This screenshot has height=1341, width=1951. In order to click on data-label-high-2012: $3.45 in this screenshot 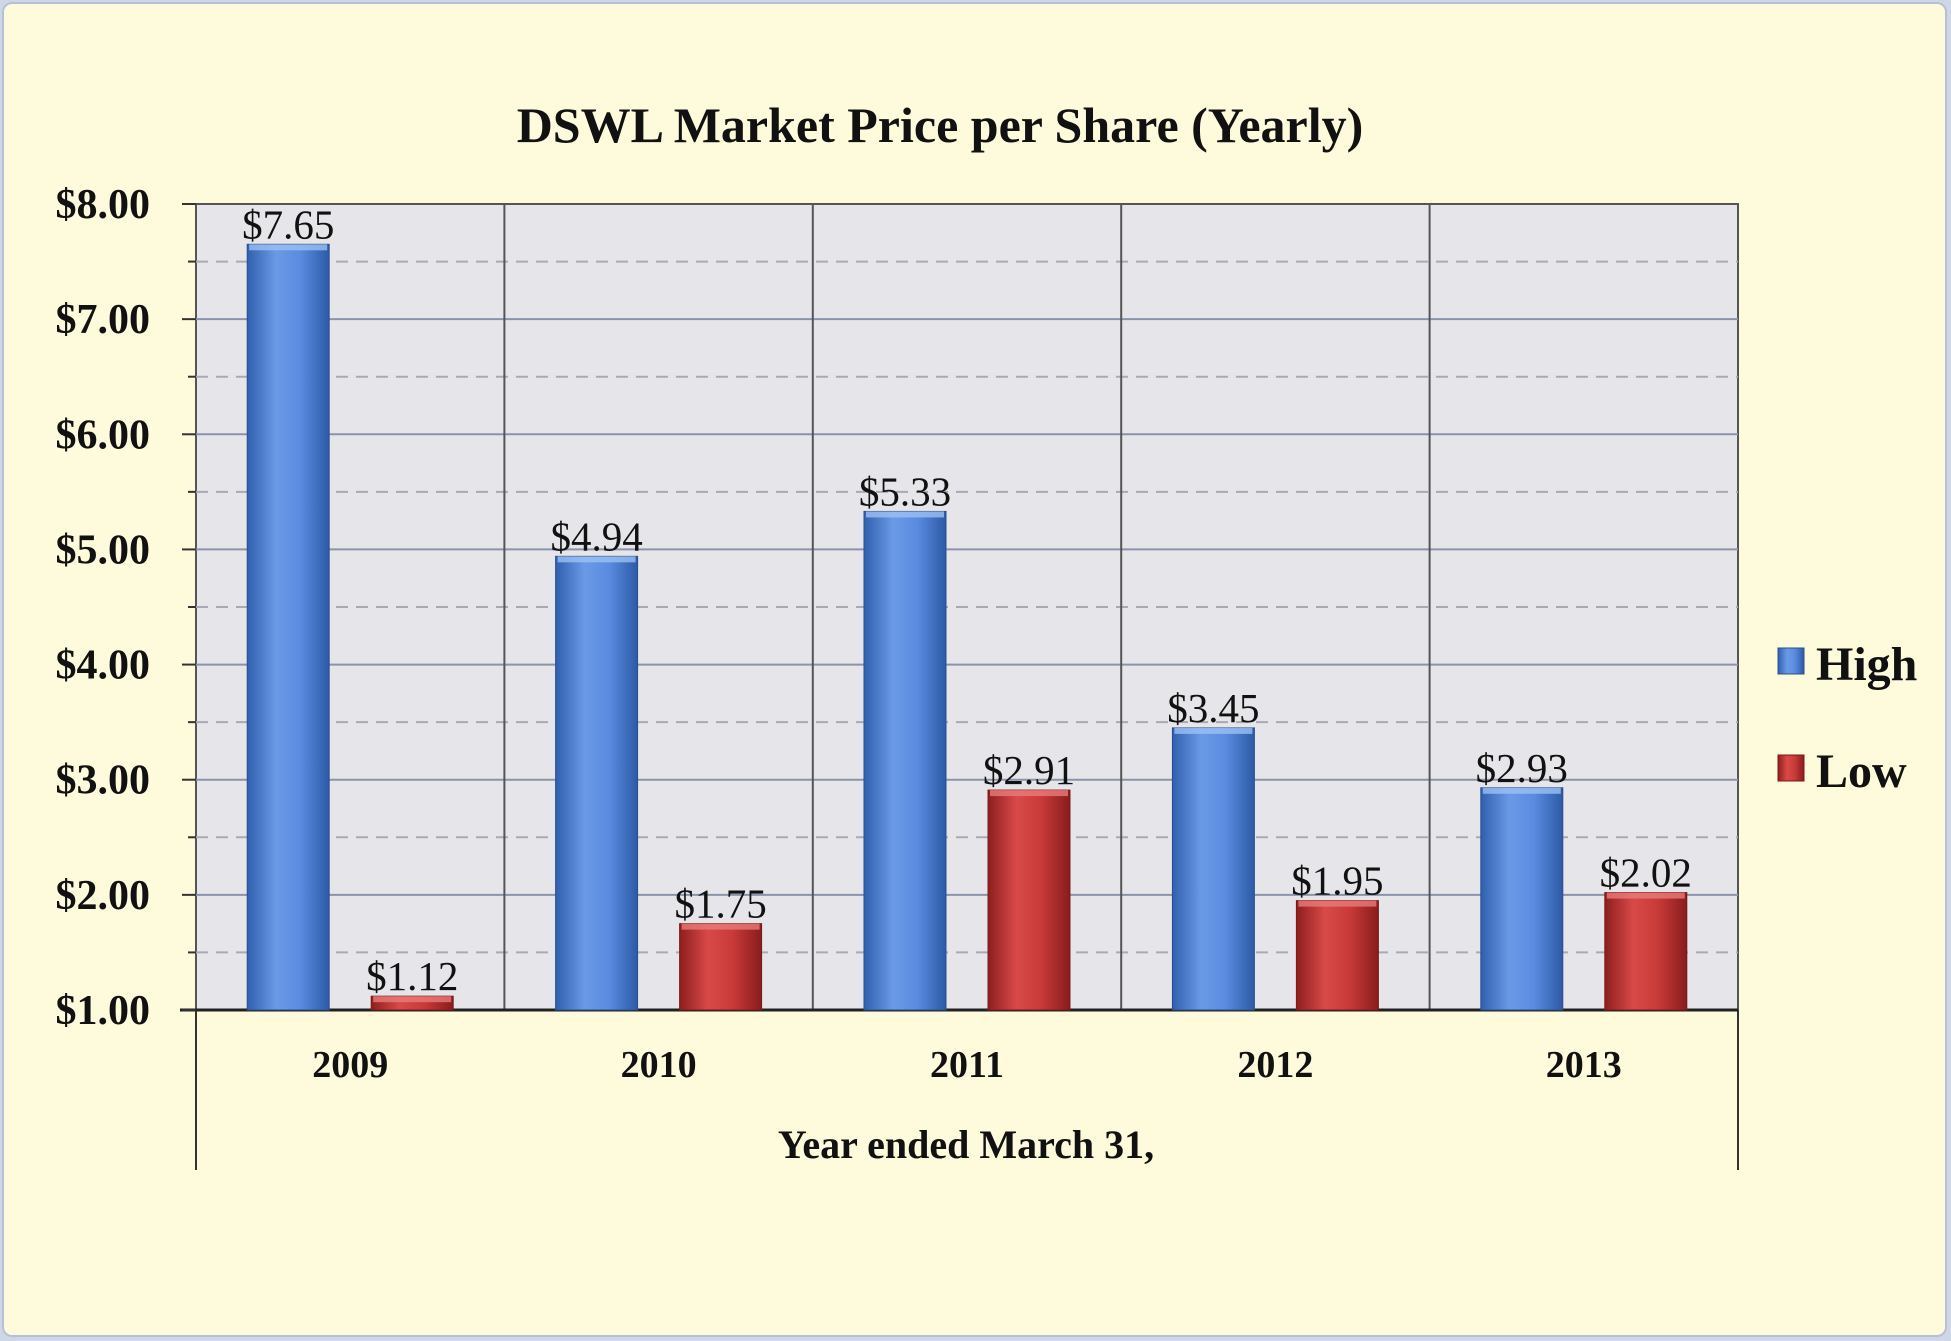, I will do `click(1213, 708)`.